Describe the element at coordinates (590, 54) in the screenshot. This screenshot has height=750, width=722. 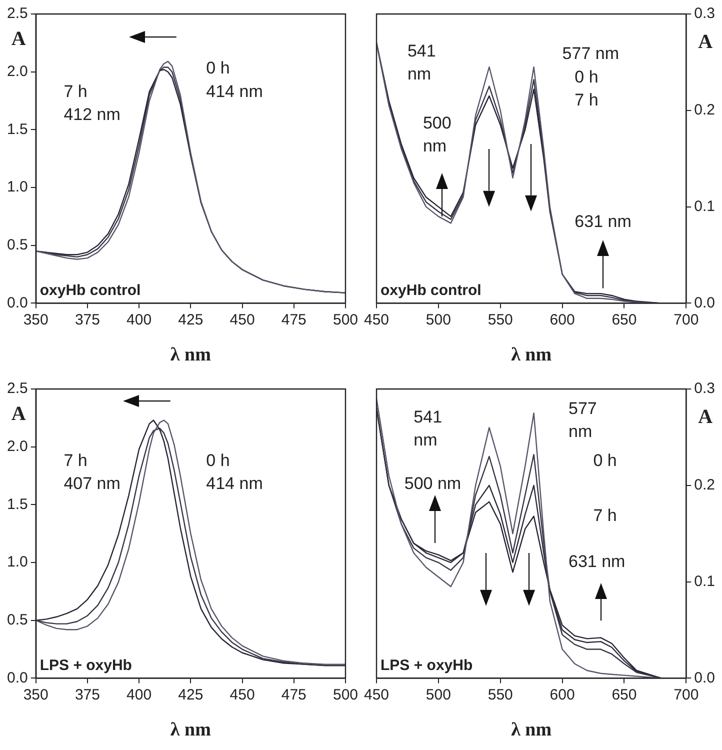
I see `annotation: 577 nm` at that location.